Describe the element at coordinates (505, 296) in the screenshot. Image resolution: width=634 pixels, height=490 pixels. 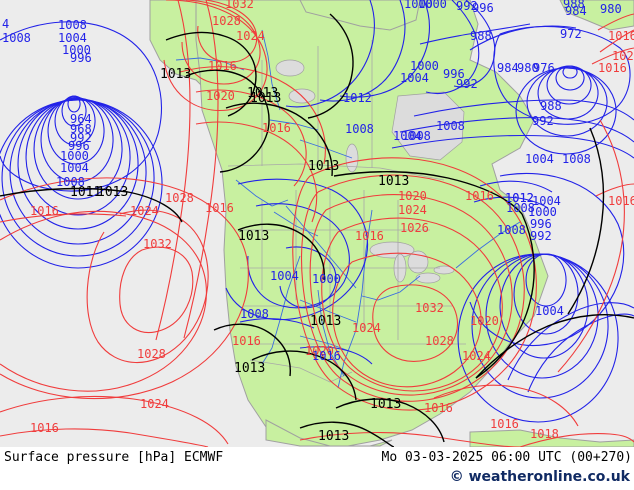
I see `isobar-1013-east` at that location.